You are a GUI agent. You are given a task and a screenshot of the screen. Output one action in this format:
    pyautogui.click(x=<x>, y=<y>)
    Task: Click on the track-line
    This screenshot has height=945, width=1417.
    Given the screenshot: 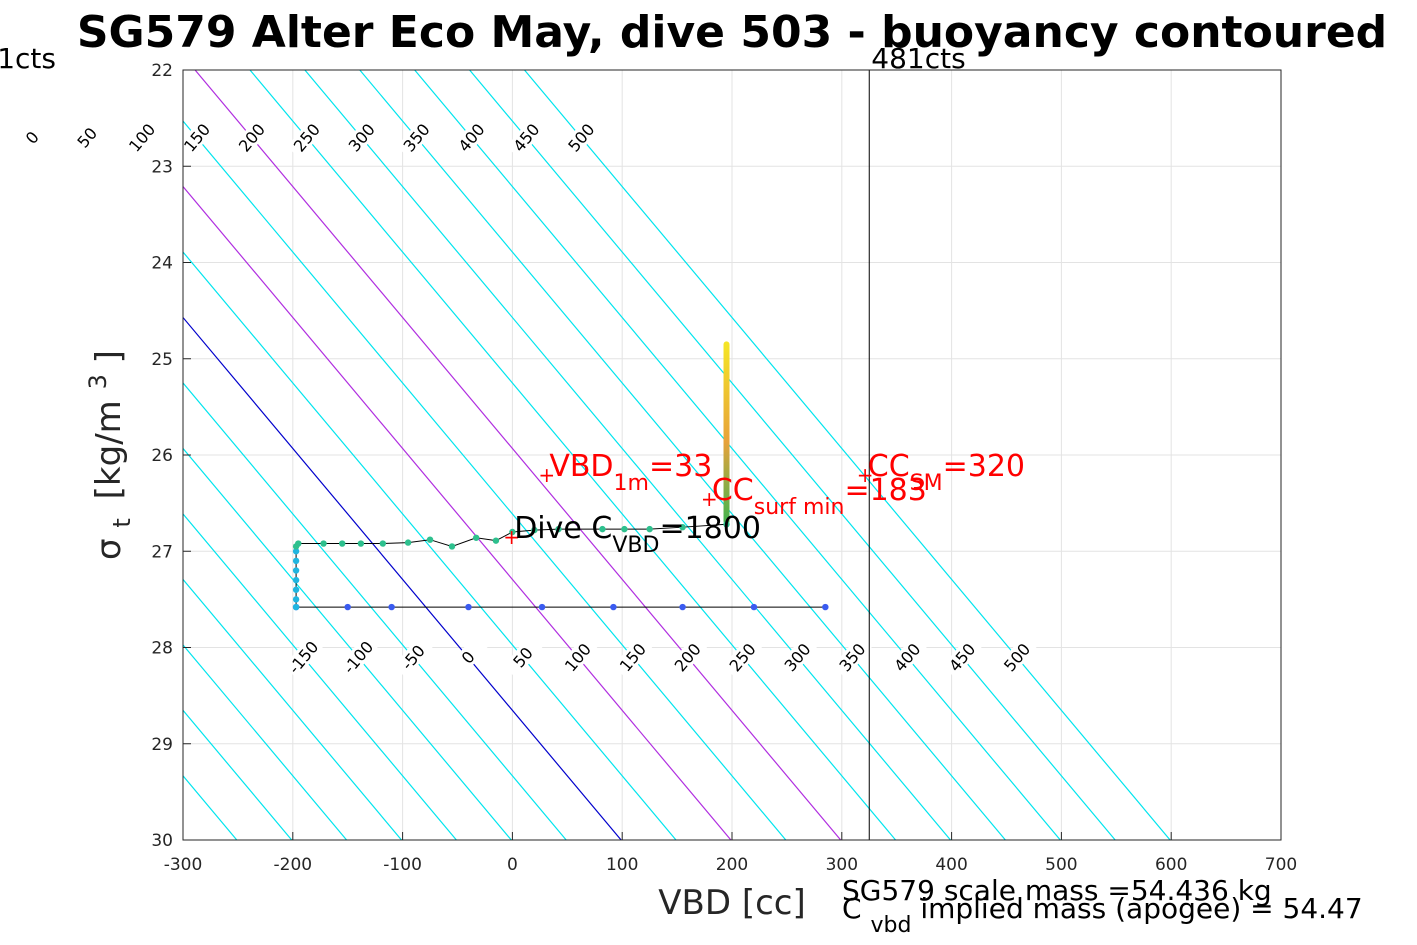 What is the action you would take?
    pyautogui.click(x=560, y=565)
    